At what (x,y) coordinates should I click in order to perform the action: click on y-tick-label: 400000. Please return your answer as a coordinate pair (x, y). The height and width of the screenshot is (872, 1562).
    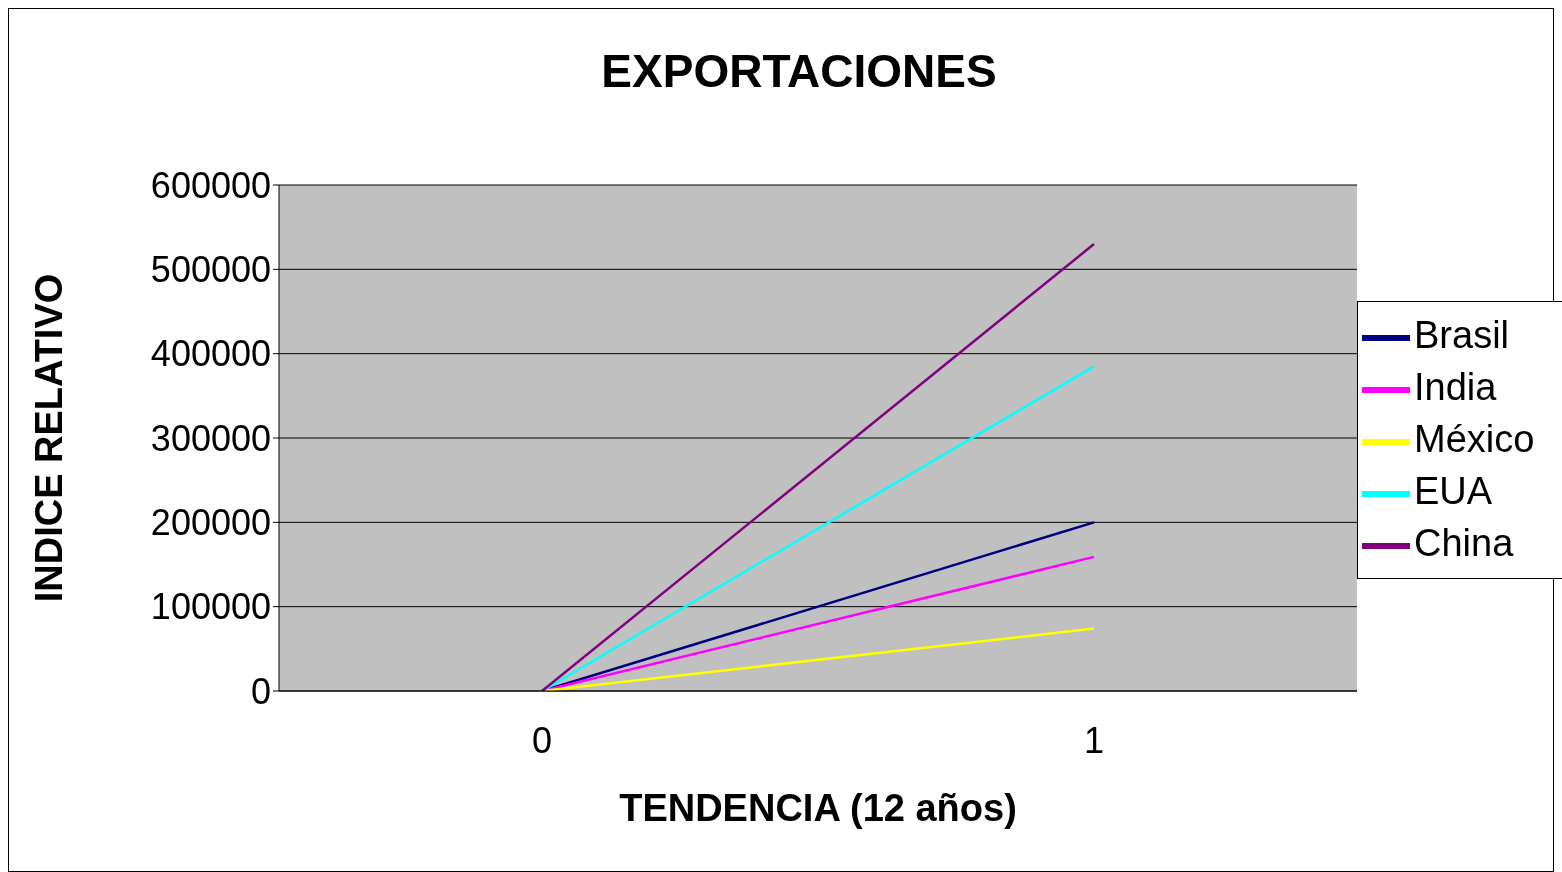
    Looking at the image, I should click on (210, 354).